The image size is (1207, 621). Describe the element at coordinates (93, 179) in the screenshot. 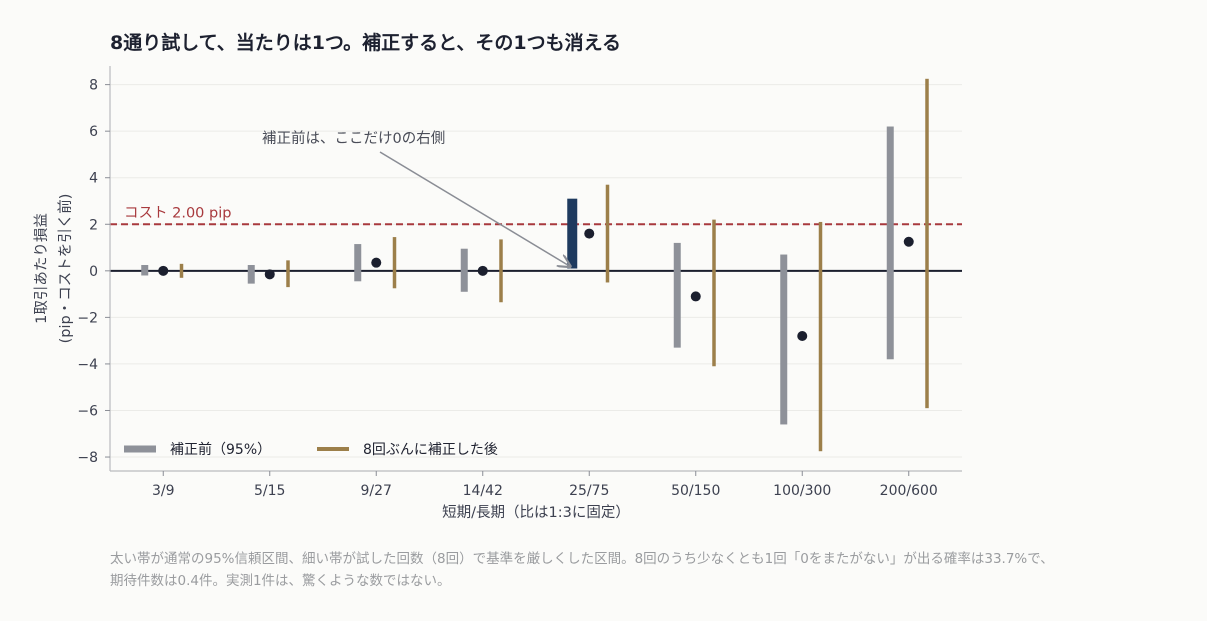

I see `y-tick-label: 4` at that location.